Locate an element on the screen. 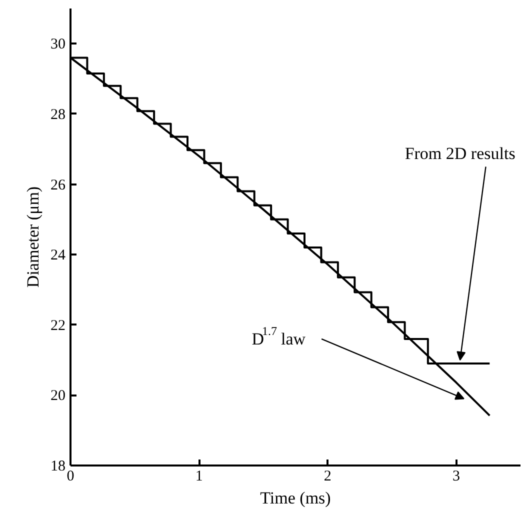  annotation: From 2D results is located at coordinates (460, 154).